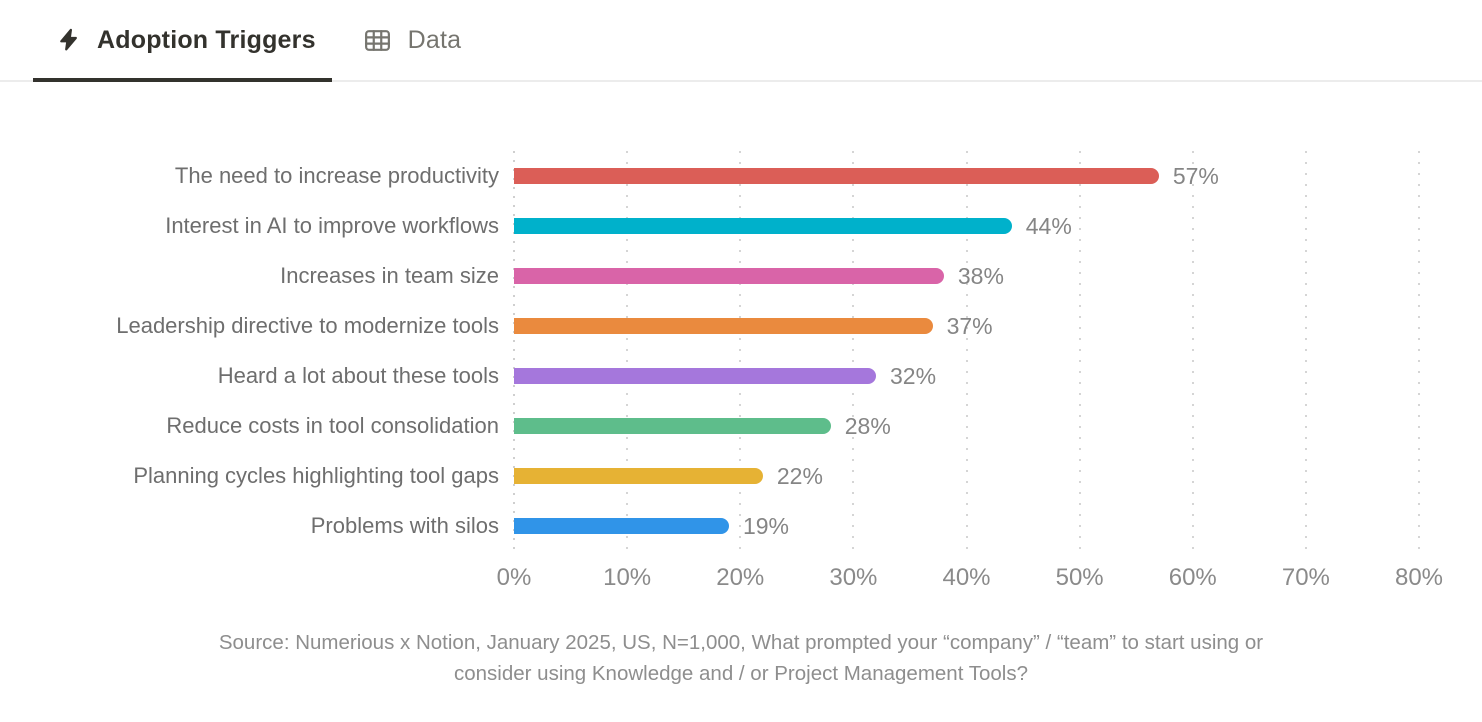  I want to click on x-tick-label: 0%, so click(514, 577).